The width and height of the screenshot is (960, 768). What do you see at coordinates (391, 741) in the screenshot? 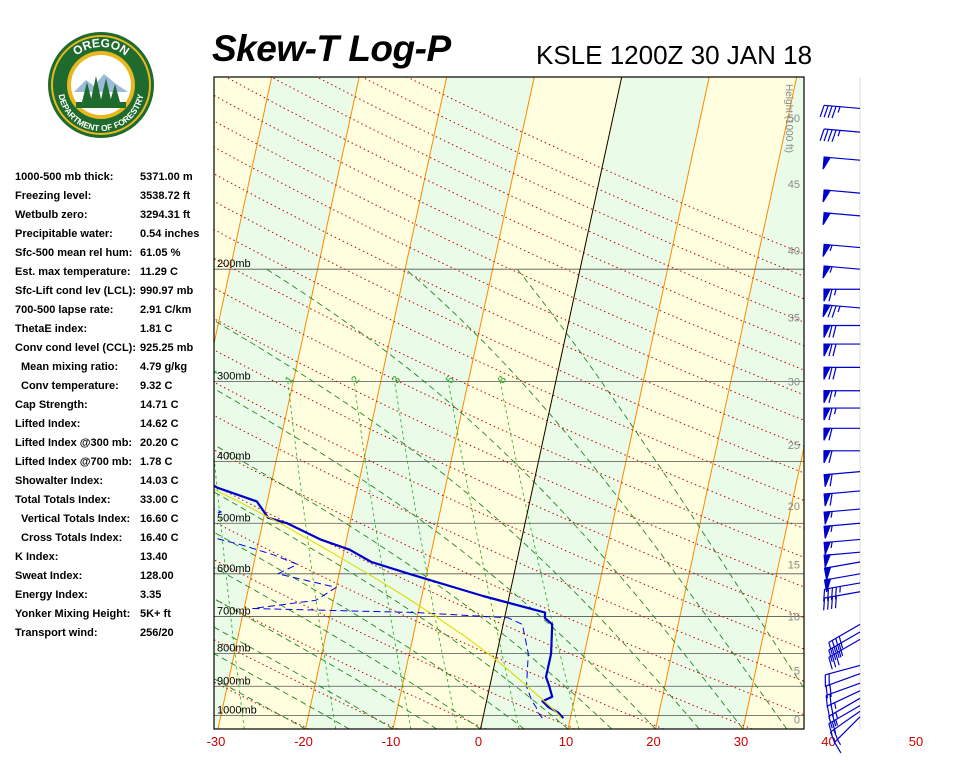
I see `x-tick-label: -10` at bounding box center [391, 741].